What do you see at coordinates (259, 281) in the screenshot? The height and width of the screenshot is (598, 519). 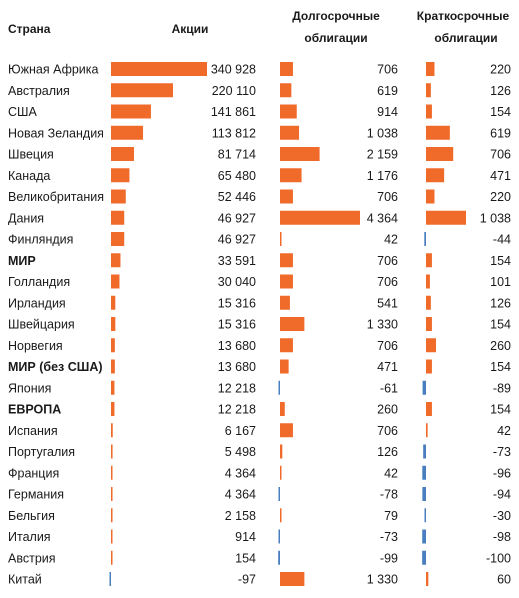 I see `table-row: Голландия 30 040 706 101` at bounding box center [259, 281].